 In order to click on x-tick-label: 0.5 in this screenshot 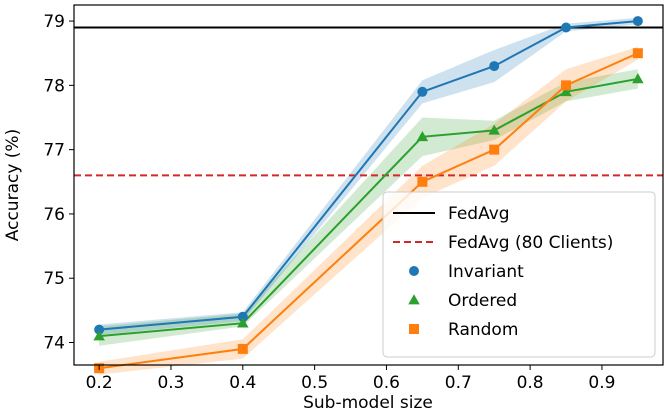, I will do `click(314, 383)`.